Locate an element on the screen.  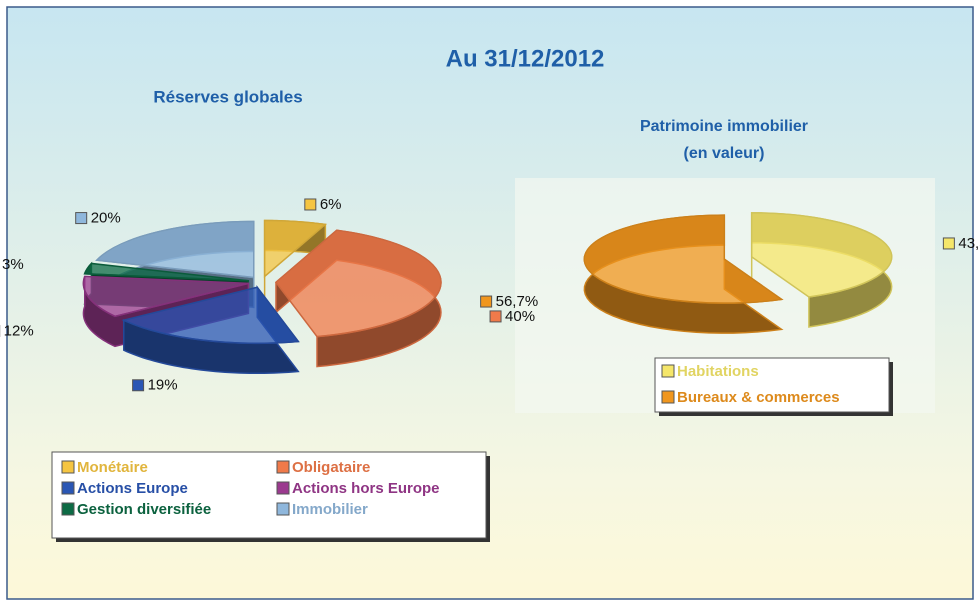
chart-title: Patrimoine immobilier is located at coordinates (724, 126).